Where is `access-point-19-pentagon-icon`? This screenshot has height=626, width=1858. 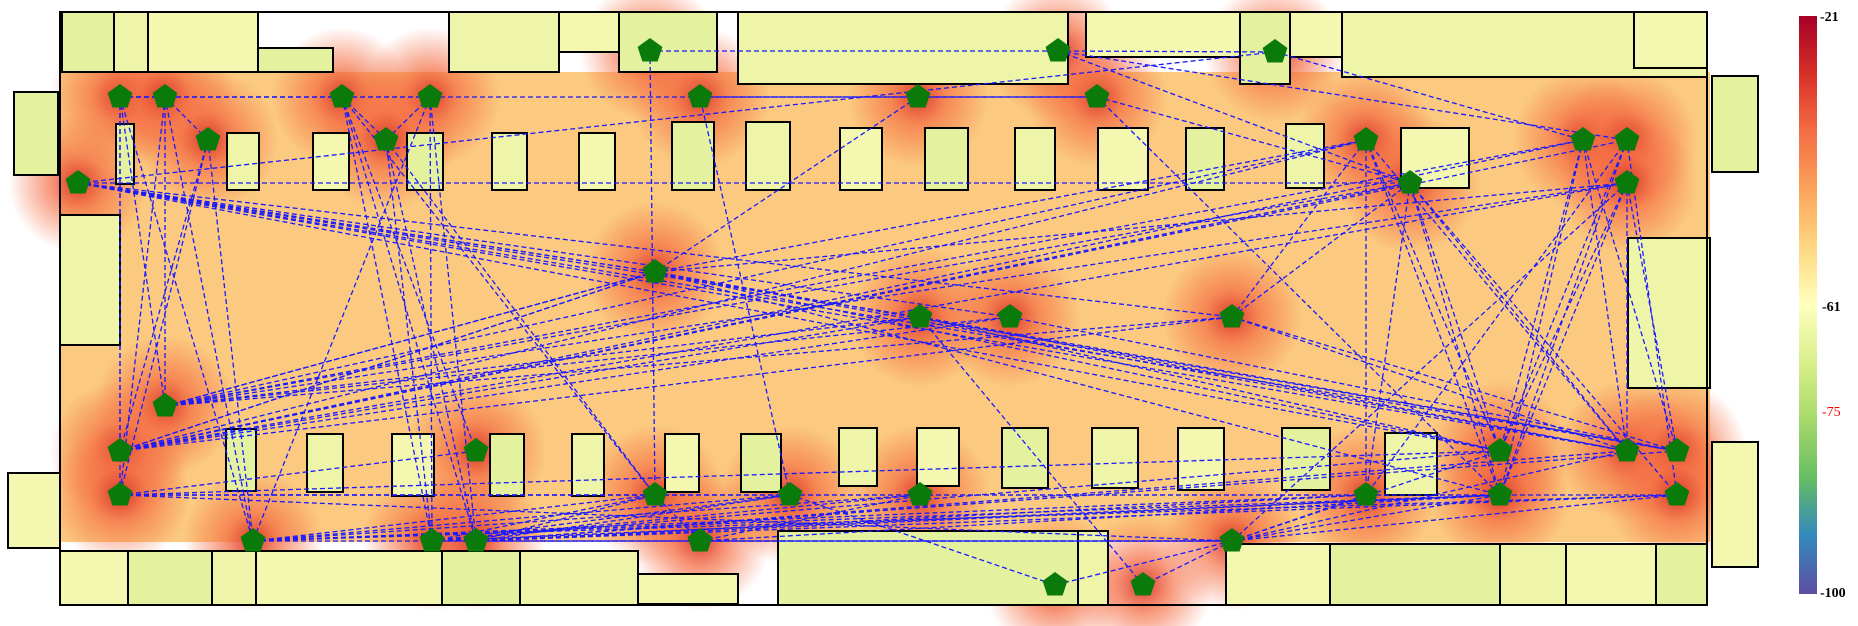
access-point-19-pentagon-icon is located at coordinates (920, 316).